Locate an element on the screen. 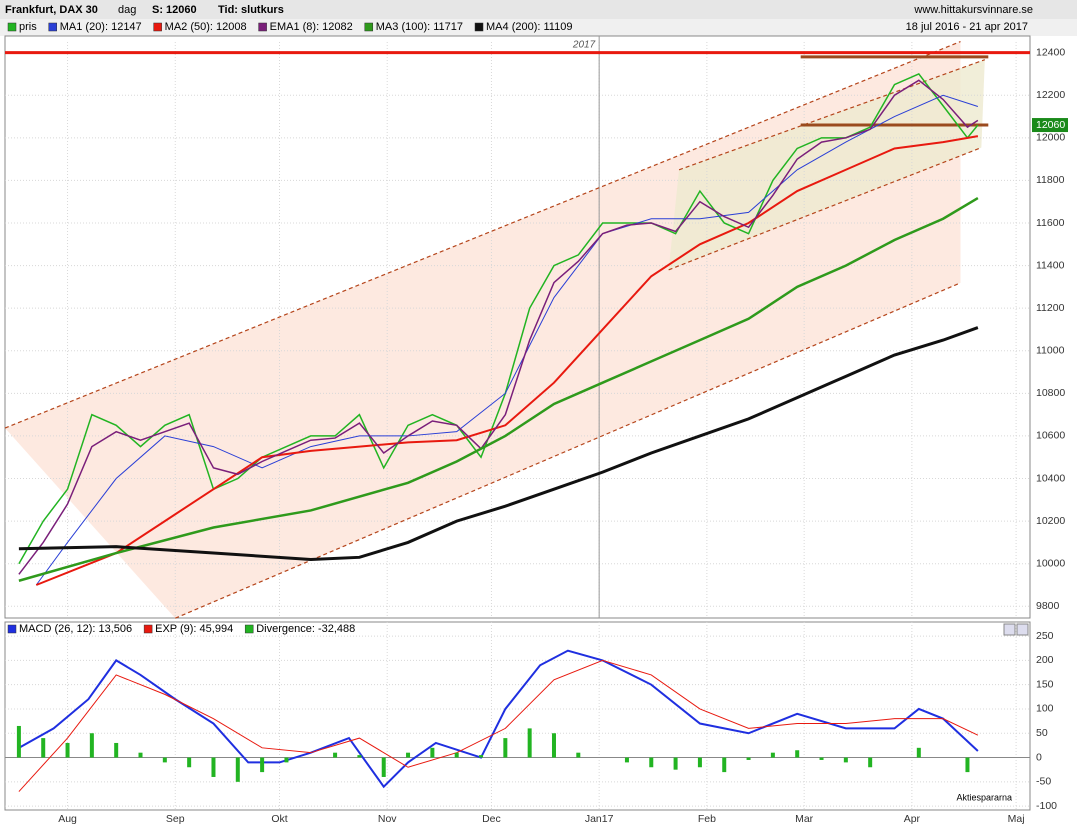  zoom-button is located at coordinates (1009, 629).